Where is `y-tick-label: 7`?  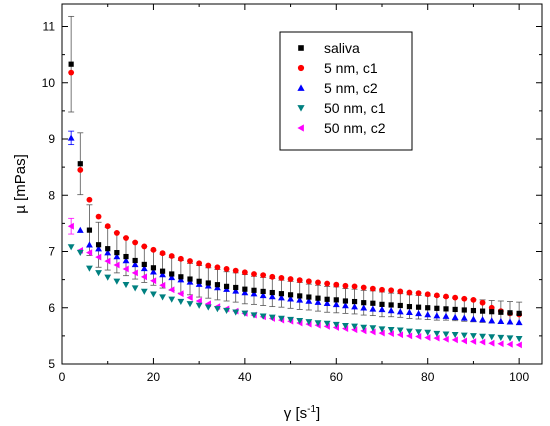 y-tick-label: 7 is located at coordinates (51, 252).